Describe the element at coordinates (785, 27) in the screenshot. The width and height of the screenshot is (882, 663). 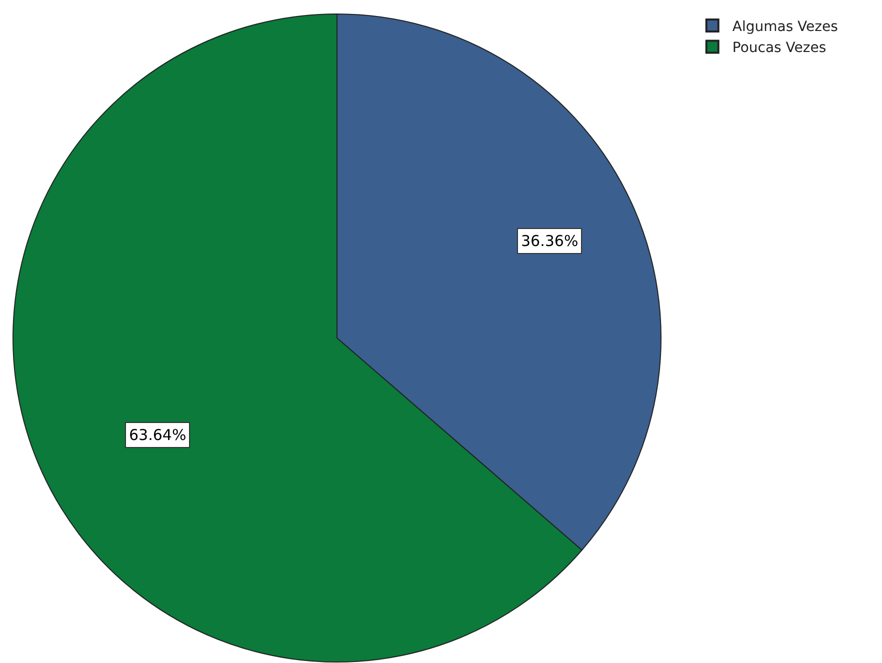
I see `legend-label: Algumas Vezes` at that location.